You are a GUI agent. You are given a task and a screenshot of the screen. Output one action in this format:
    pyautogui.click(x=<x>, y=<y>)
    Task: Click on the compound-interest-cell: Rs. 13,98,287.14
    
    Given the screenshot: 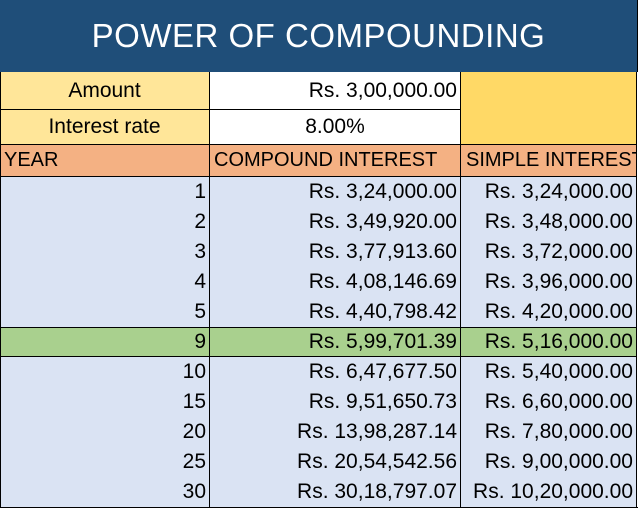 What is the action you would take?
    pyautogui.click(x=335, y=432)
    